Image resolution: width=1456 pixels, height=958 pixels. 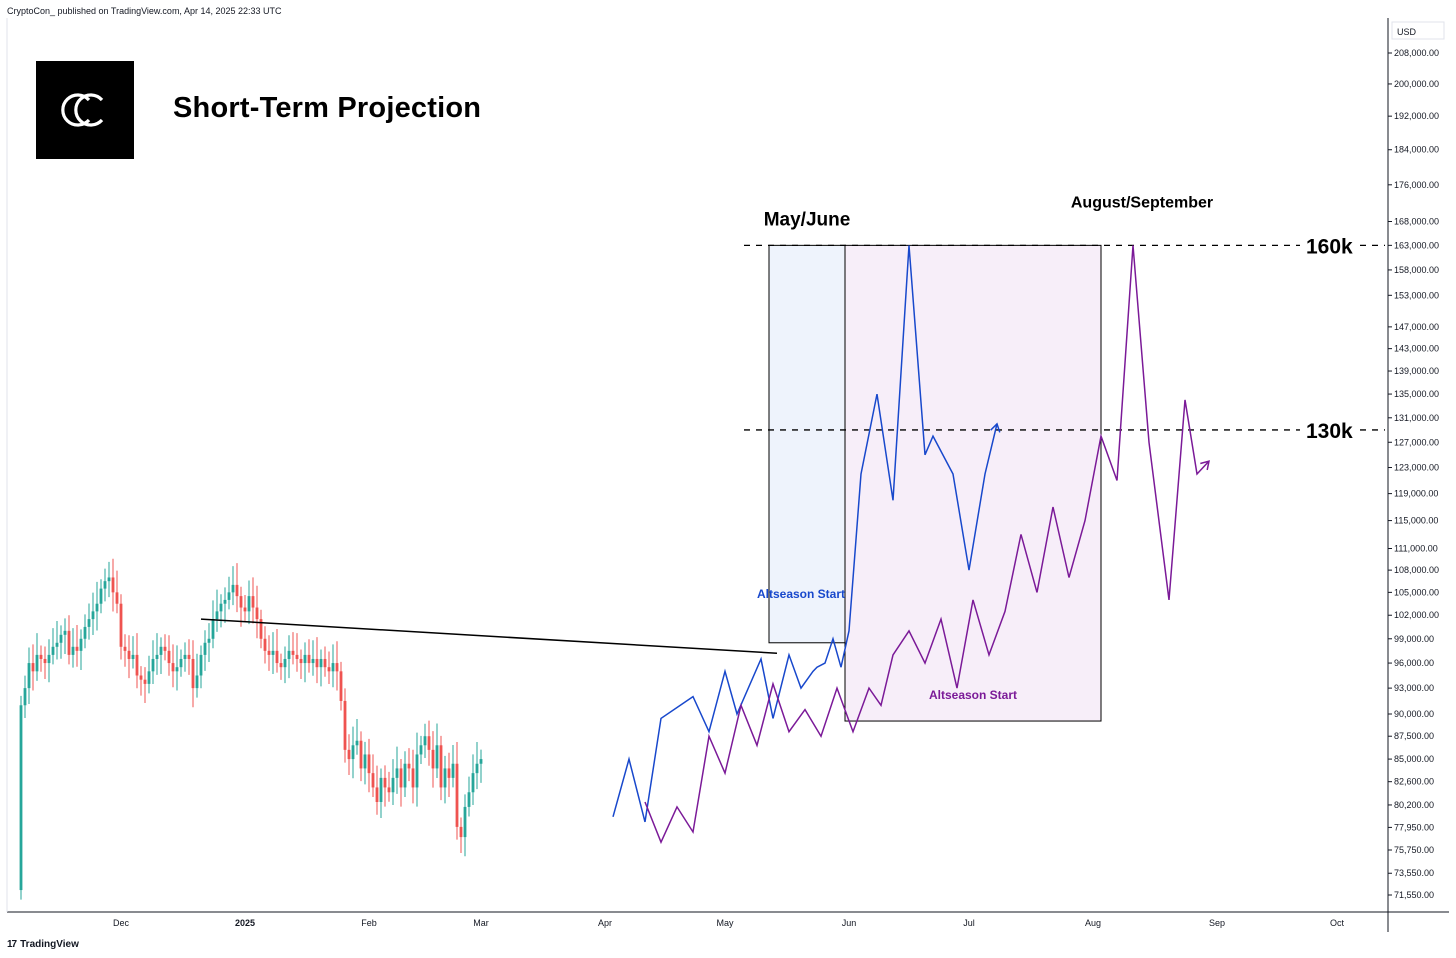 What do you see at coordinates (1416, 349) in the screenshot?
I see `price-tick-label: 143,000.00` at bounding box center [1416, 349].